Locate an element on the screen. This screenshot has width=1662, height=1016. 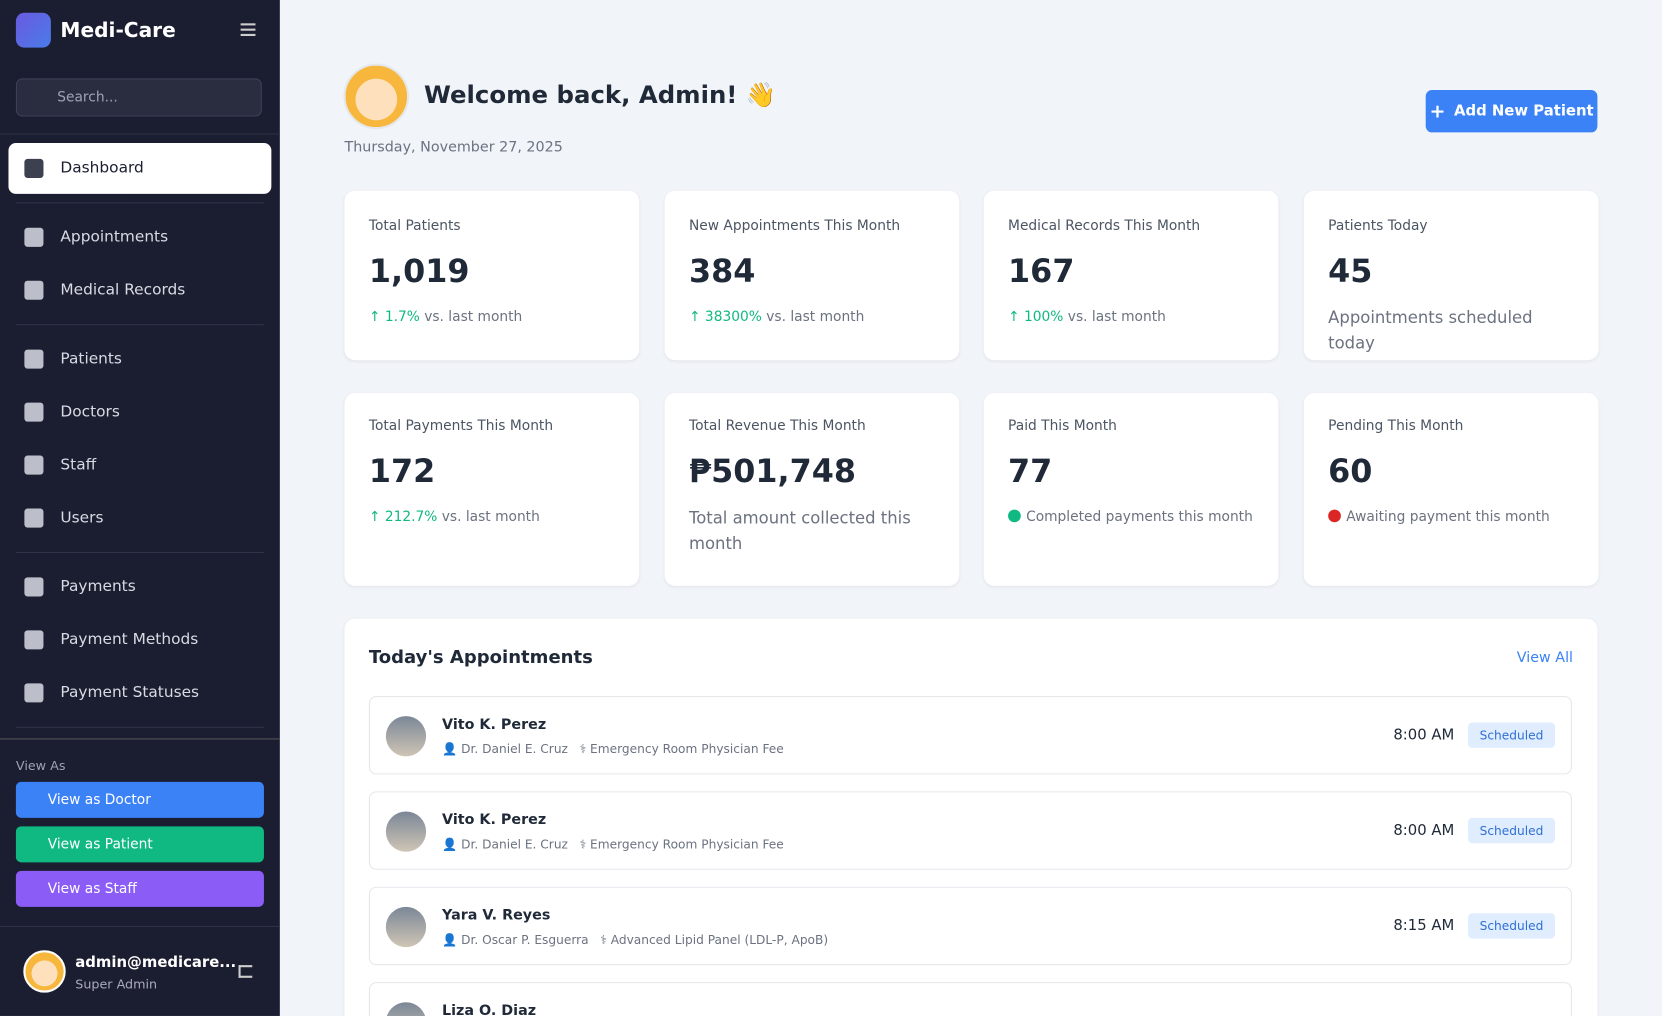
panel-title: Today's Appointments is located at coordinates (480, 658).